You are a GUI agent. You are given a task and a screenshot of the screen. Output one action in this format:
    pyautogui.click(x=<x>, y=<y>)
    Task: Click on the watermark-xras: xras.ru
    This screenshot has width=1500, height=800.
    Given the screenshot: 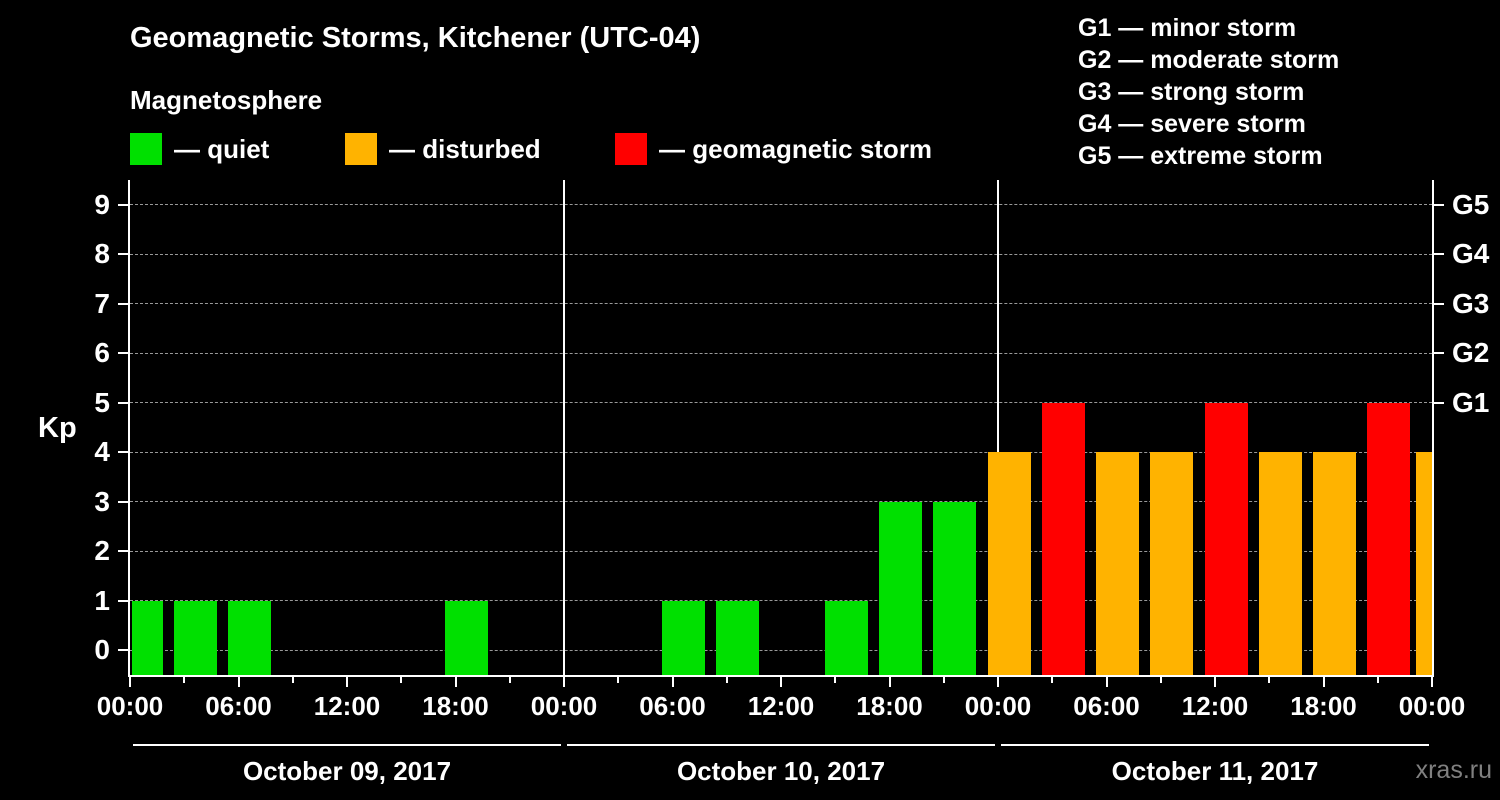 What is the action you would take?
    pyautogui.click(x=1453, y=770)
    